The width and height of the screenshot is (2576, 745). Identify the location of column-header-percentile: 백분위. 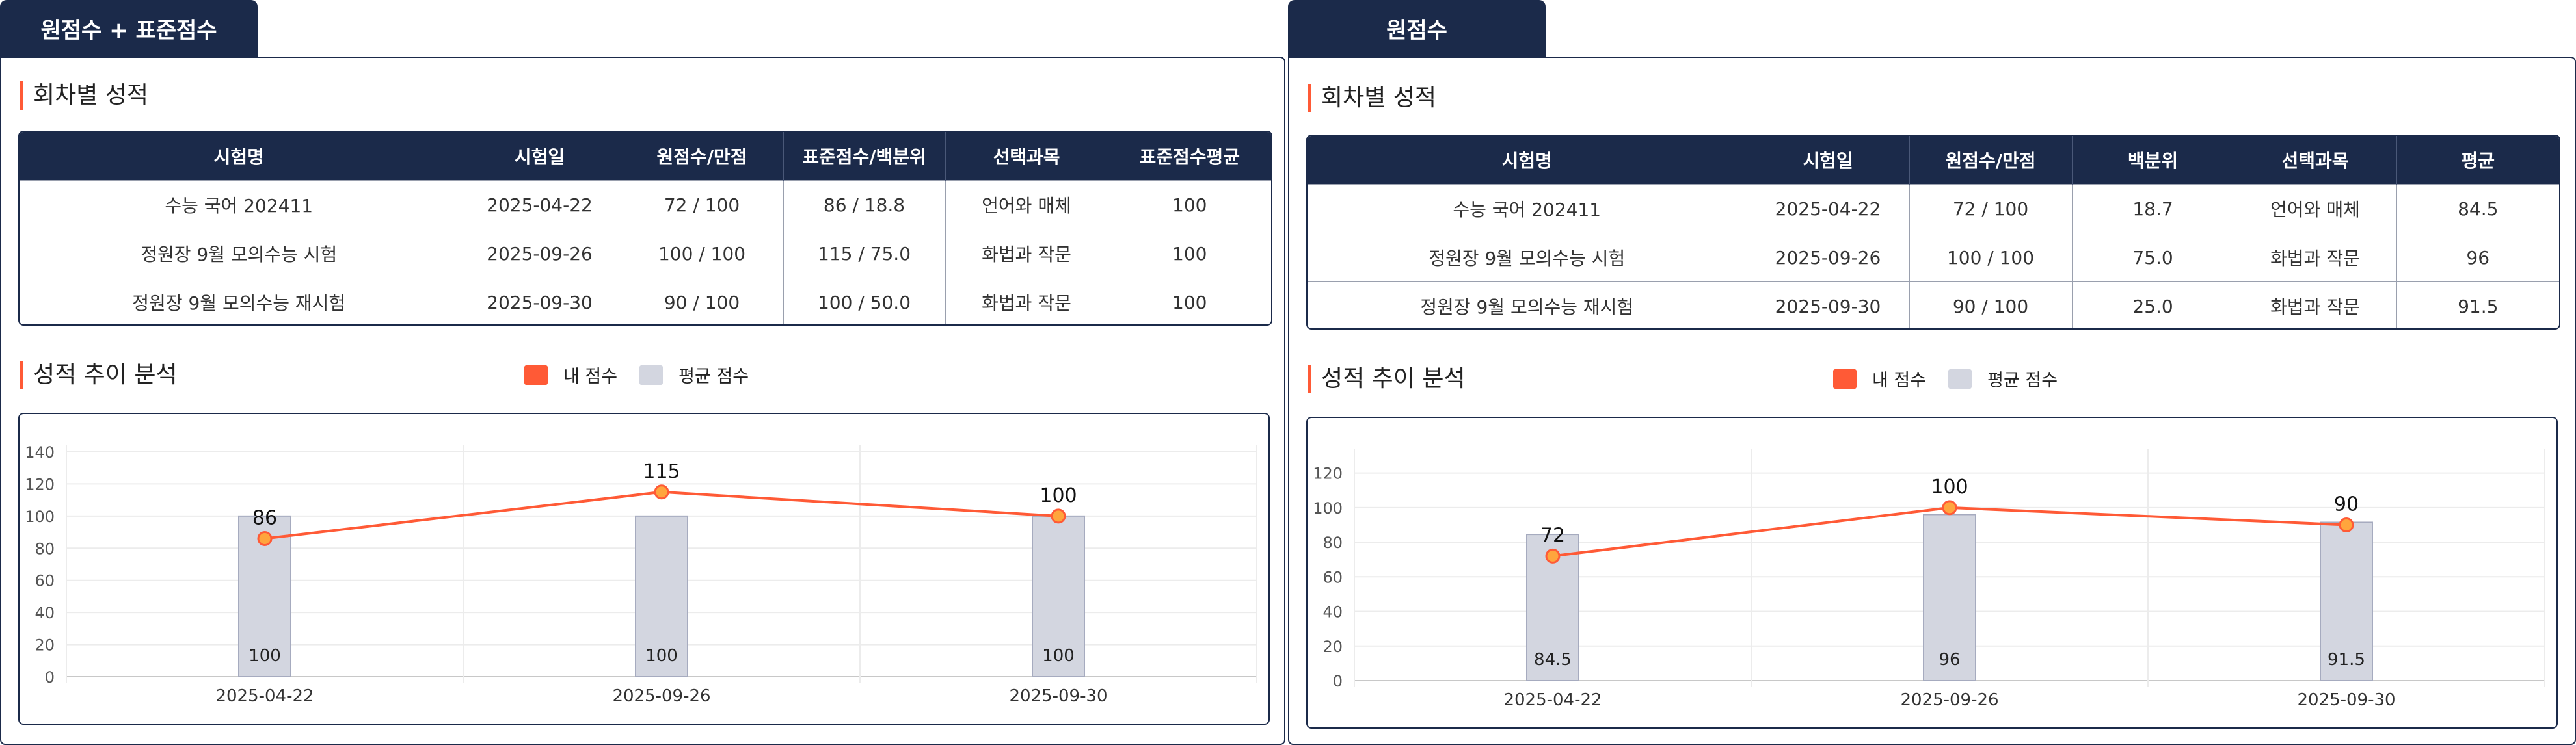
(2153, 161).